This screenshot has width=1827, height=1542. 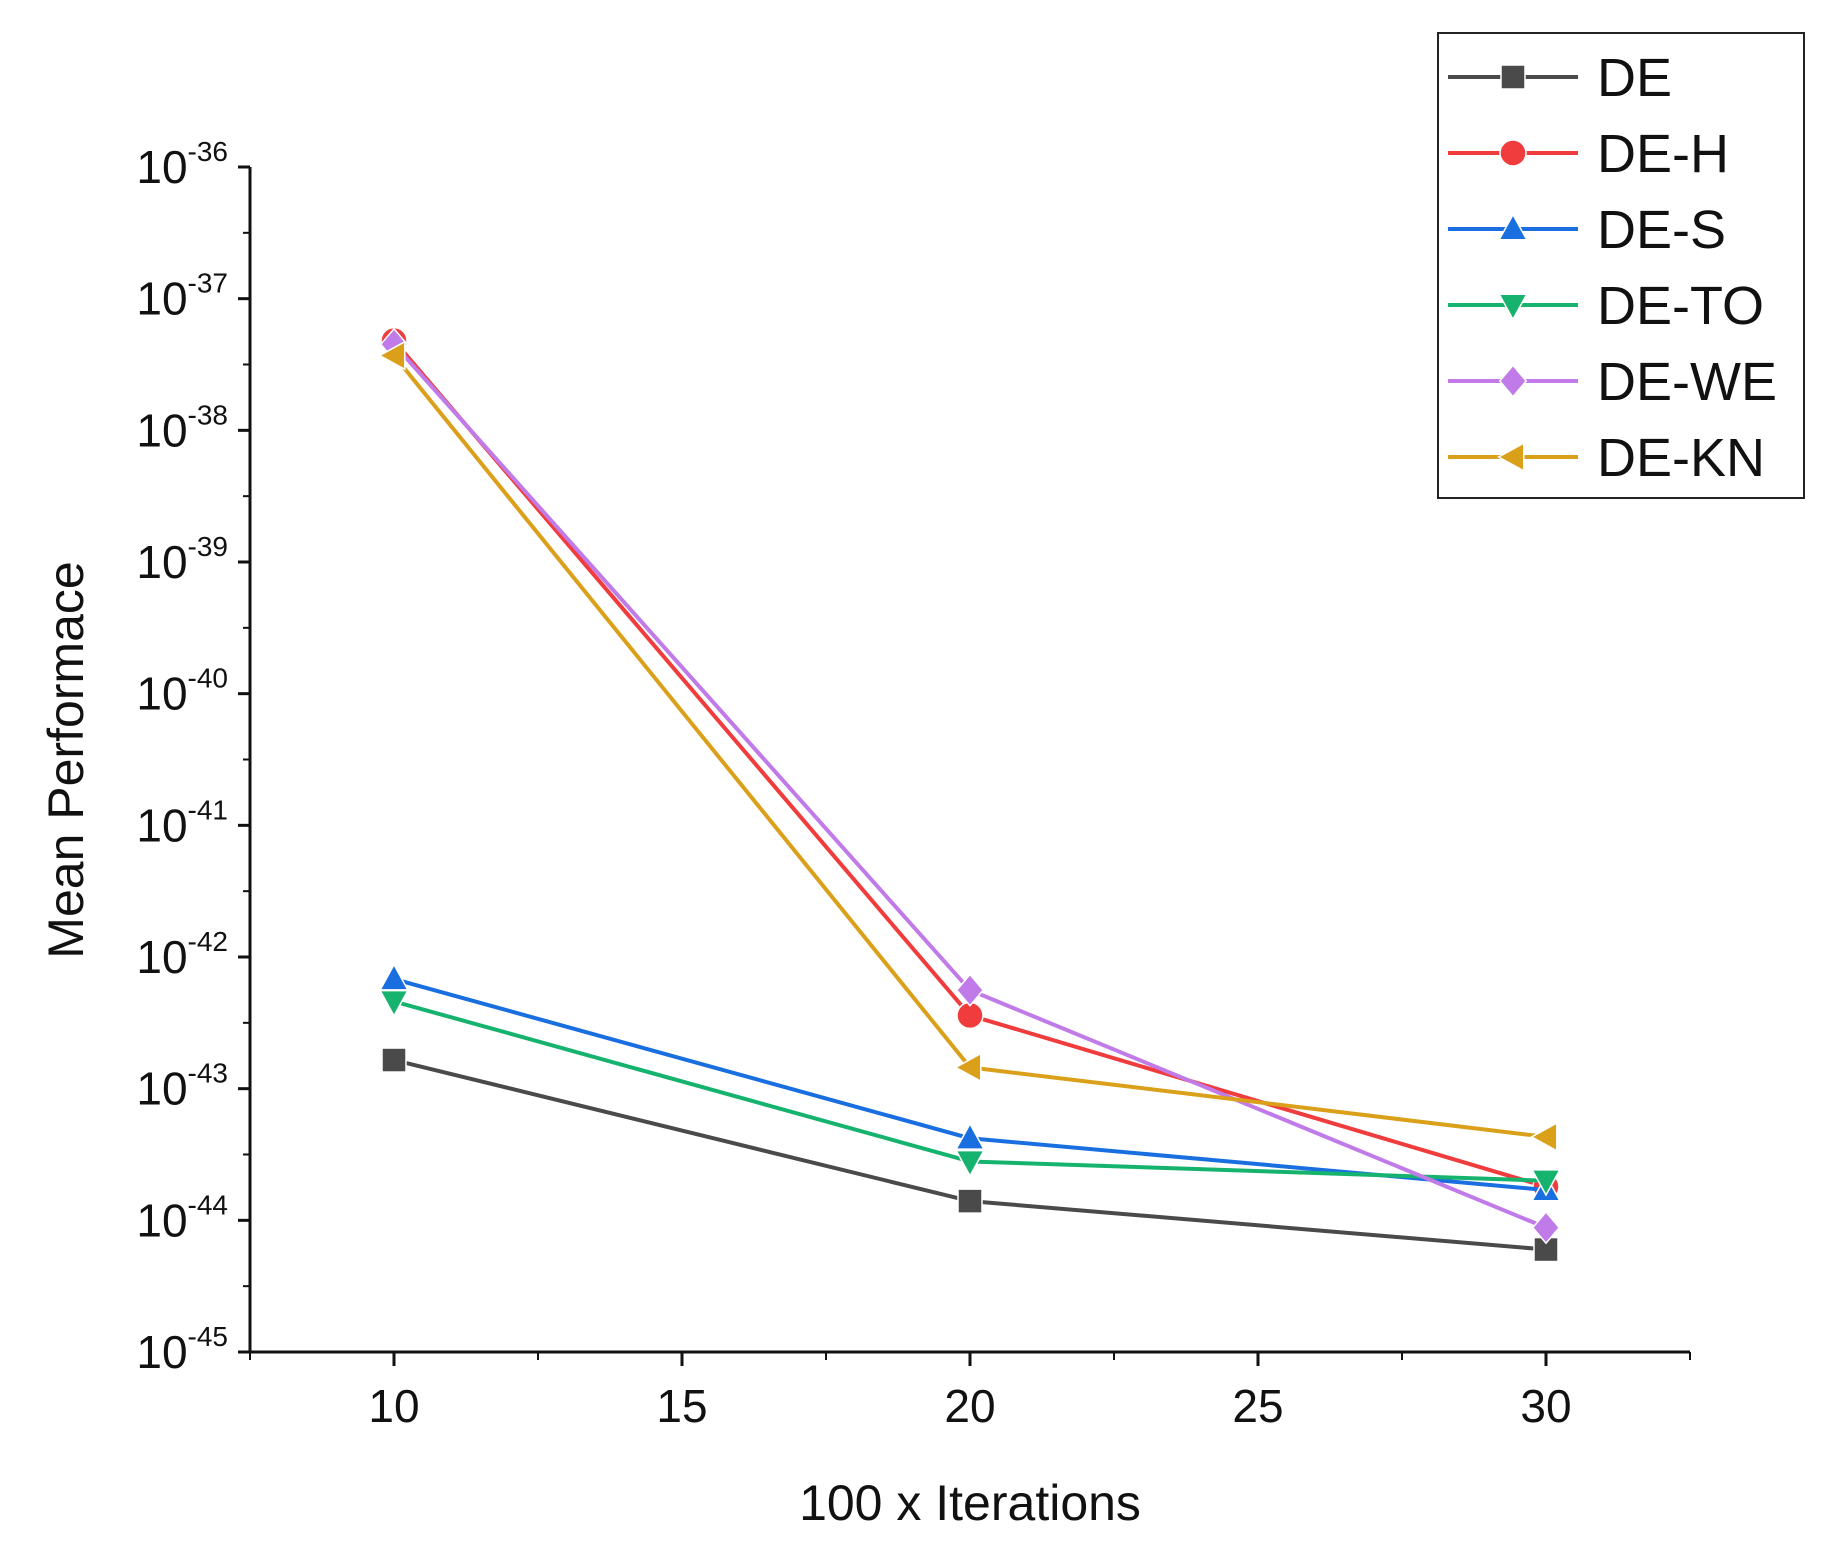 I want to click on y-tick-label: 10-36, so click(x=182, y=164).